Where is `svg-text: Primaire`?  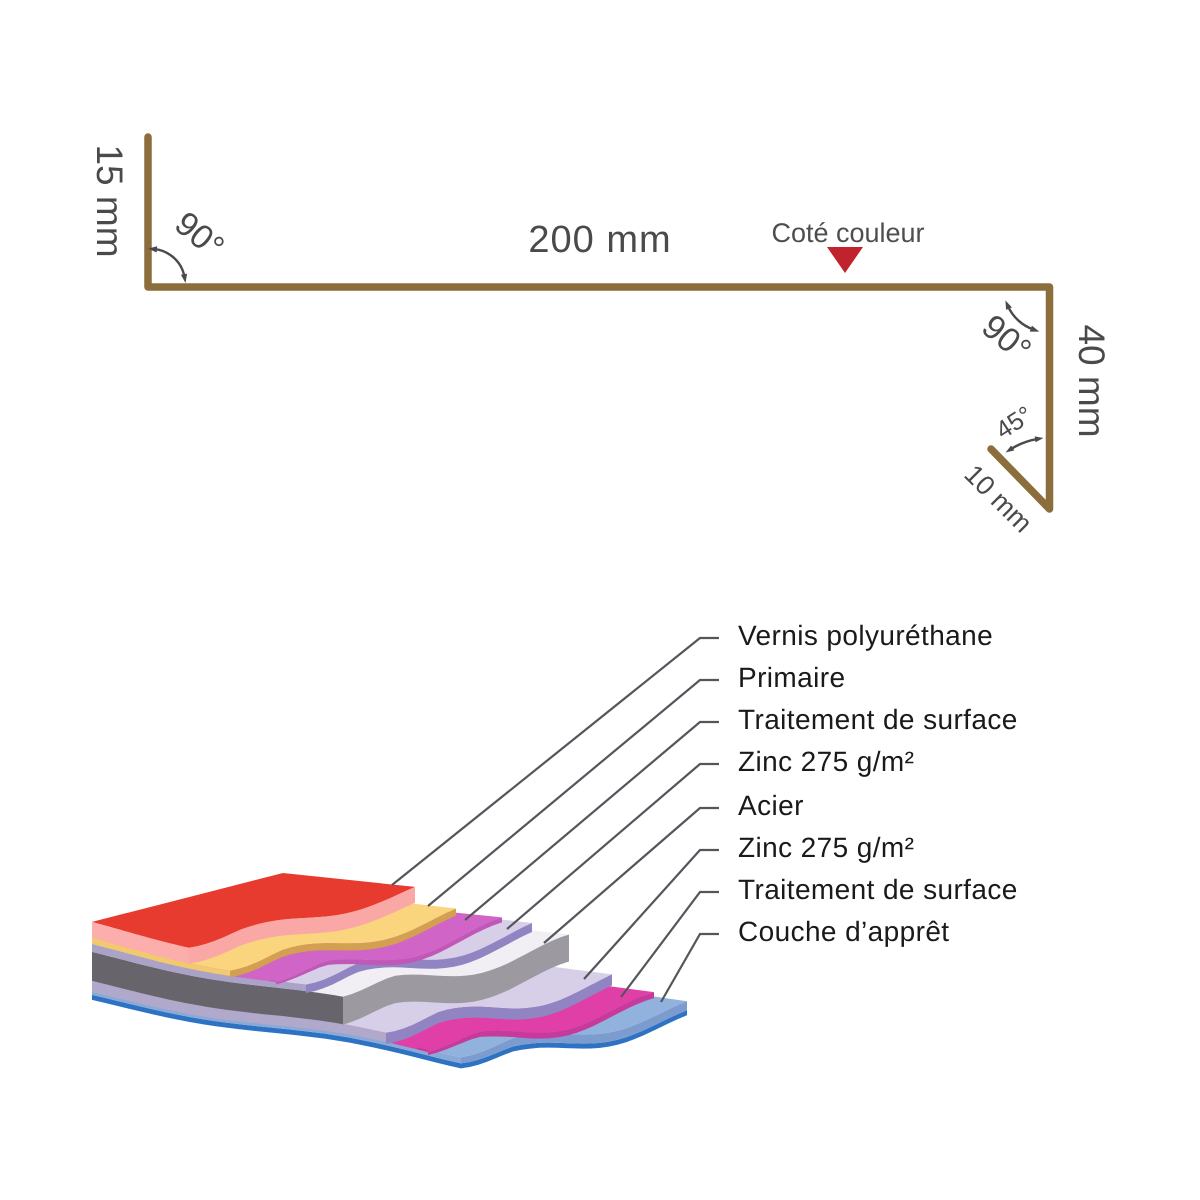 svg-text: Primaire is located at coordinates (791, 677).